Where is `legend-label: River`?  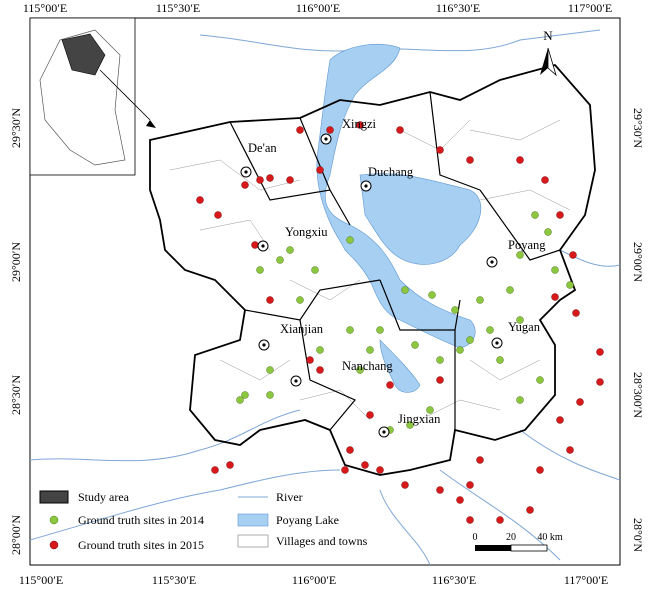 legend-label: River is located at coordinates (289, 497).